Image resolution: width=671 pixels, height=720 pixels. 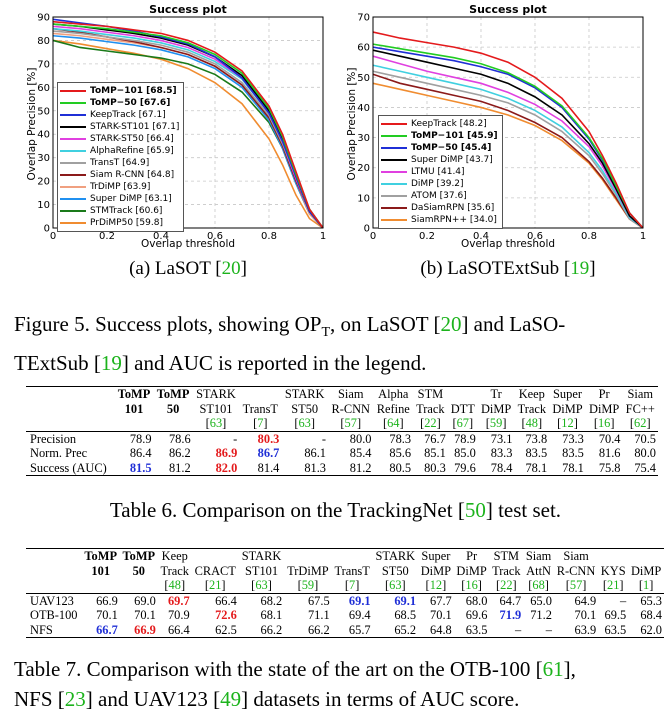 I want to click on legend-label: STARK-ST50 [66.4], so click(x=132, y=139).